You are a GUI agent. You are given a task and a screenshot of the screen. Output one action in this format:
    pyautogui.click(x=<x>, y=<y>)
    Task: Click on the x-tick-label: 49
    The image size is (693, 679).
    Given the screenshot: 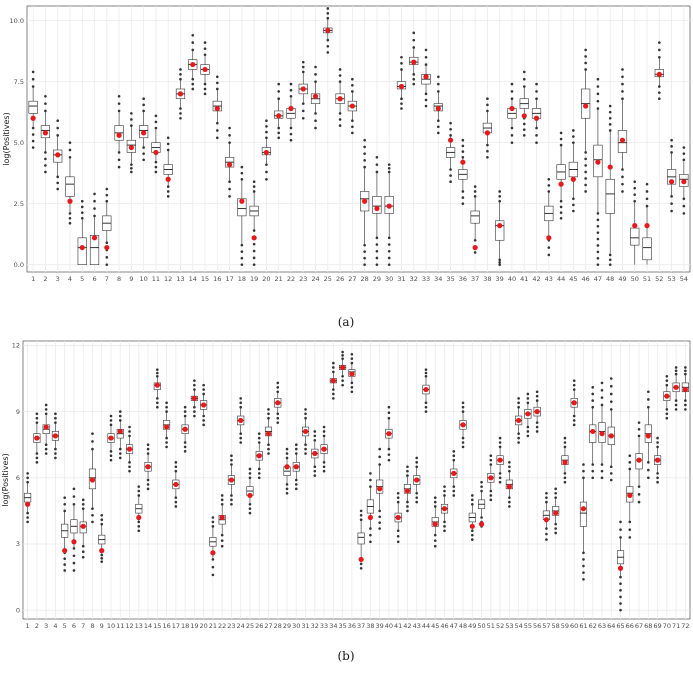 What is the action you would take?
    pyautogui.click(x=622, y=279)
    